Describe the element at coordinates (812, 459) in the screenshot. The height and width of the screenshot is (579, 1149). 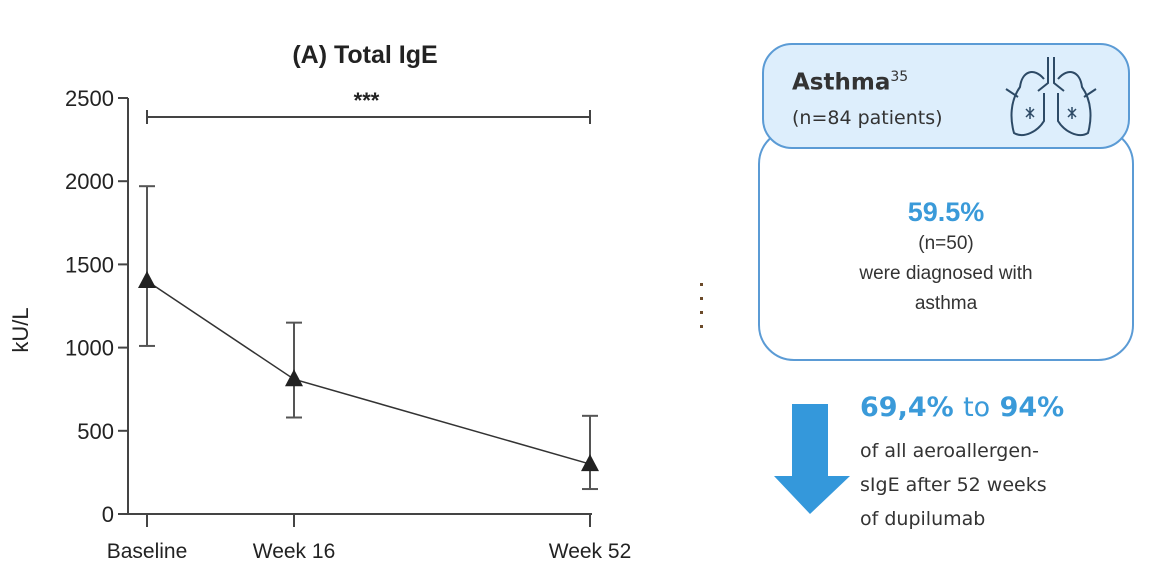
I see `down-arrow-icon` at that location.